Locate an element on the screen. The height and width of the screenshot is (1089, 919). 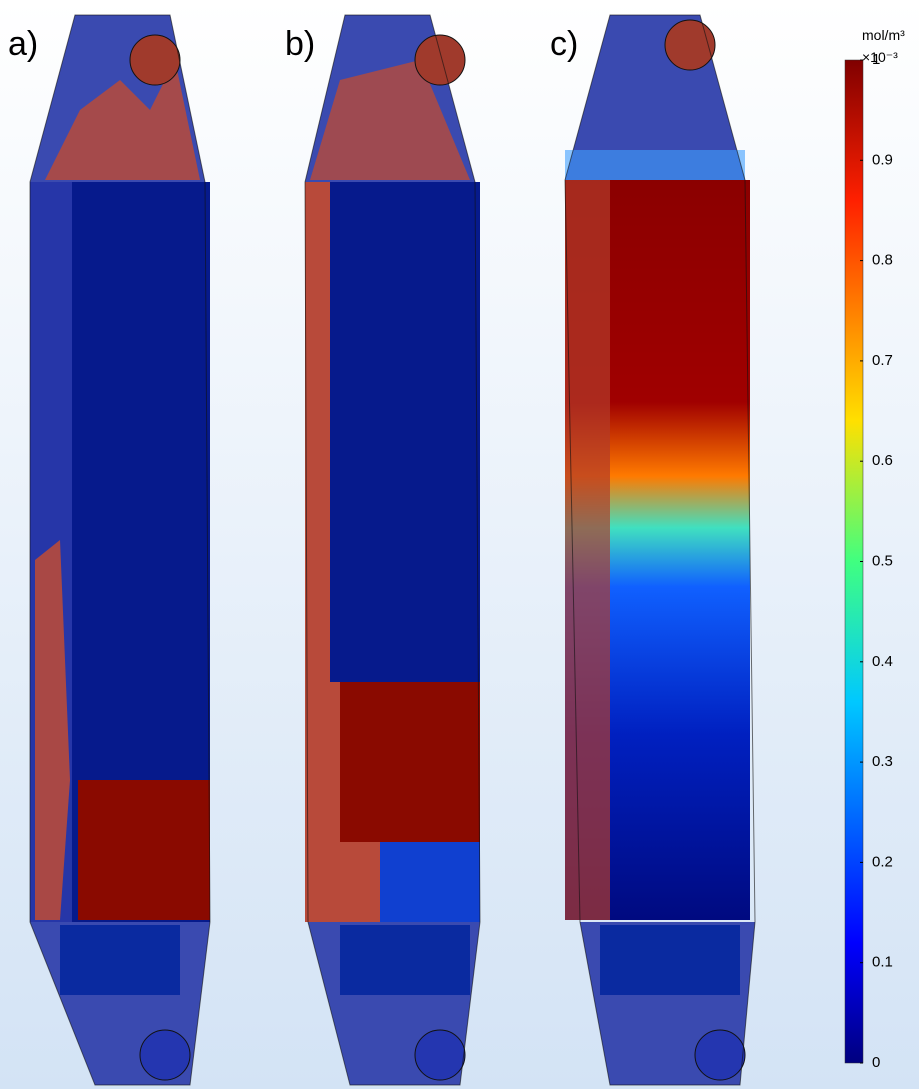
colorbar-multiplier: ×10⁻³ is located at coordinates (880, 57).